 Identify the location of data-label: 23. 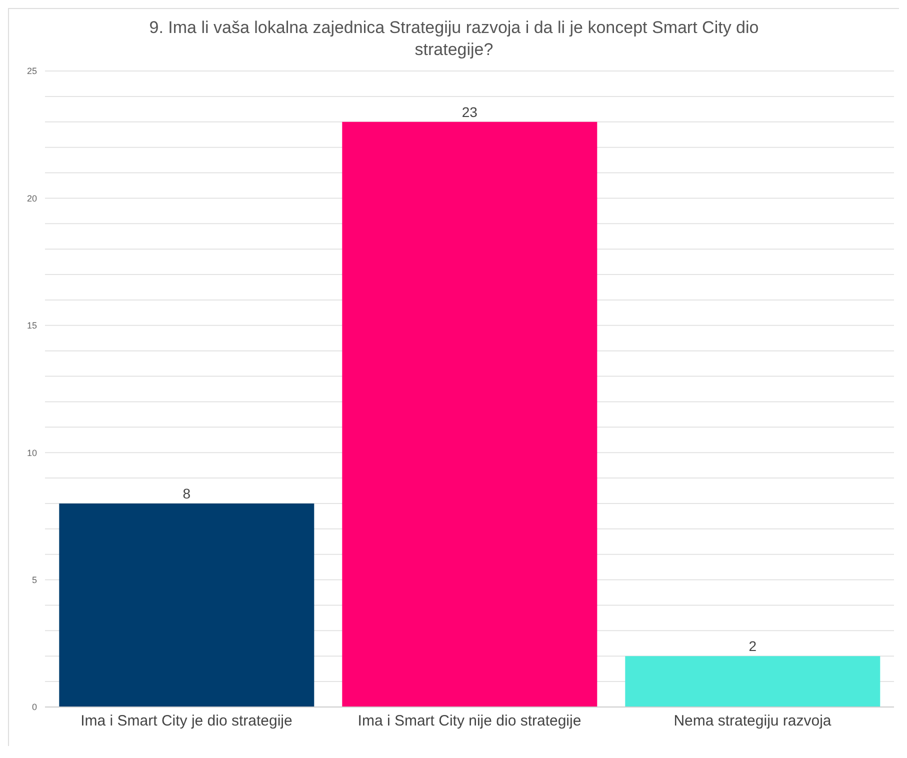
(470, 112).